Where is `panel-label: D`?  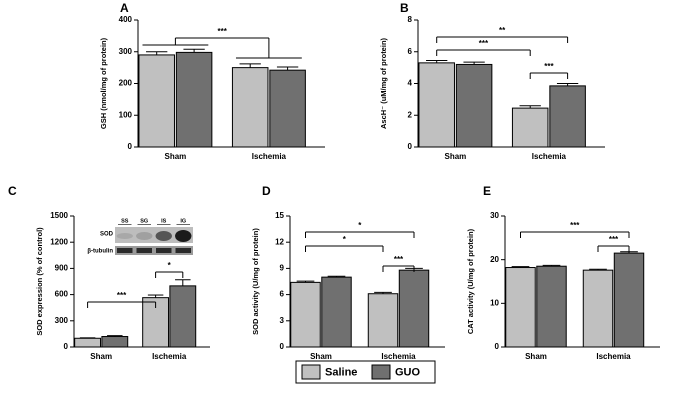 panel-label: D is located at coordinates (266, 191).